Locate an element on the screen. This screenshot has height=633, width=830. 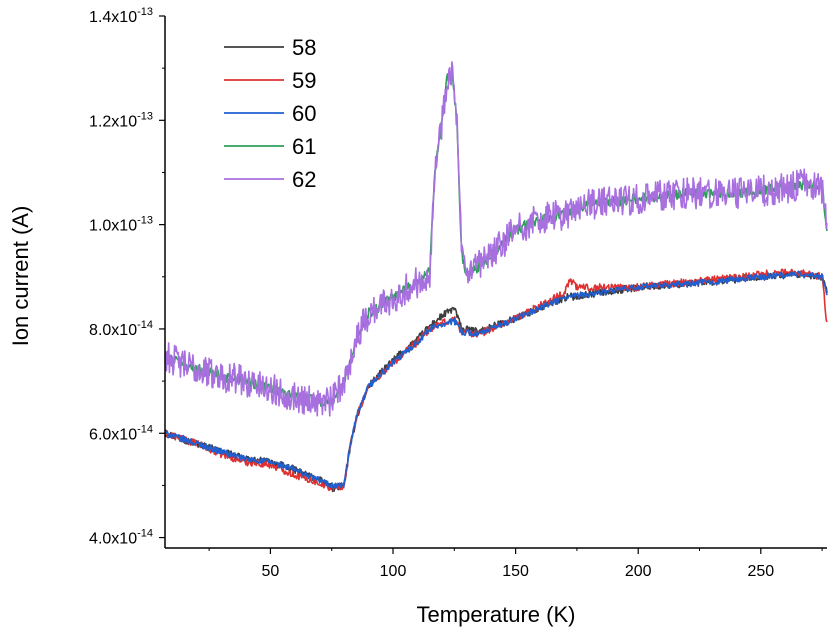
x-tick-label: 150 is located at coordinates (515, 571).